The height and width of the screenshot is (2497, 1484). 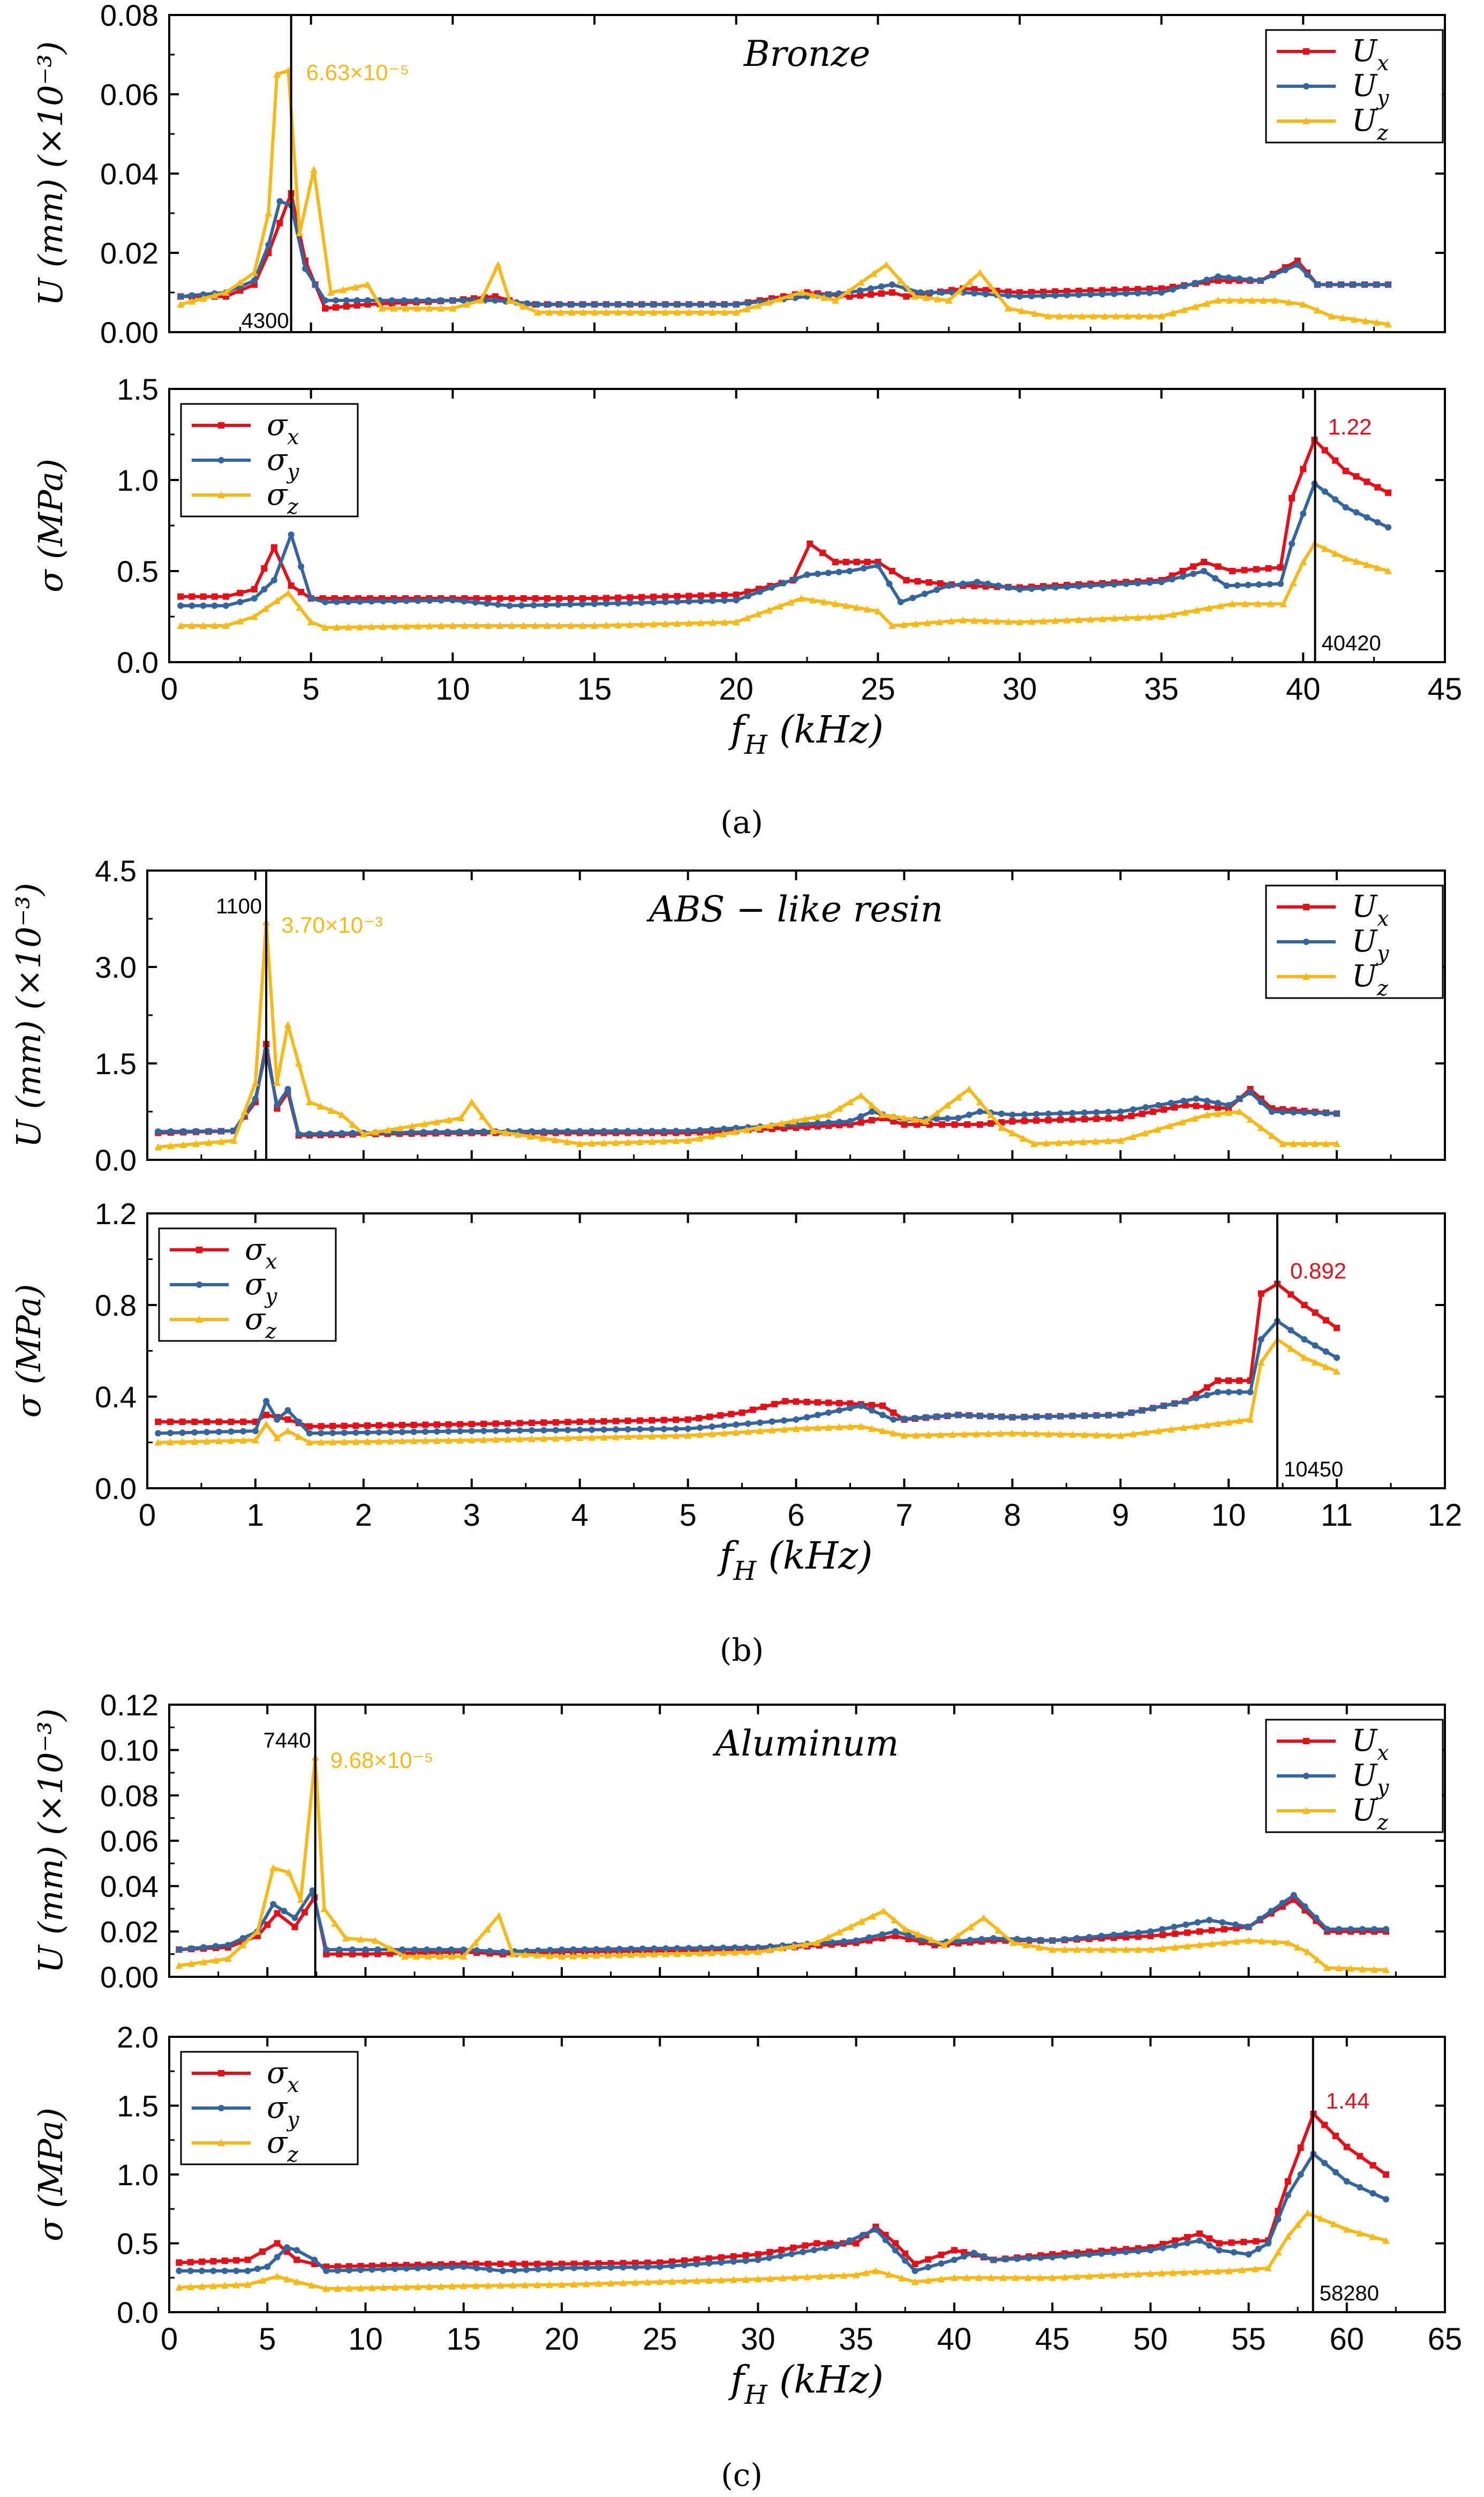 What do you see at coordinates (169, 2339) in the screenshot?
I see `panel-c-stress-xtick-label: 0` at bounding box center [169, 2339].